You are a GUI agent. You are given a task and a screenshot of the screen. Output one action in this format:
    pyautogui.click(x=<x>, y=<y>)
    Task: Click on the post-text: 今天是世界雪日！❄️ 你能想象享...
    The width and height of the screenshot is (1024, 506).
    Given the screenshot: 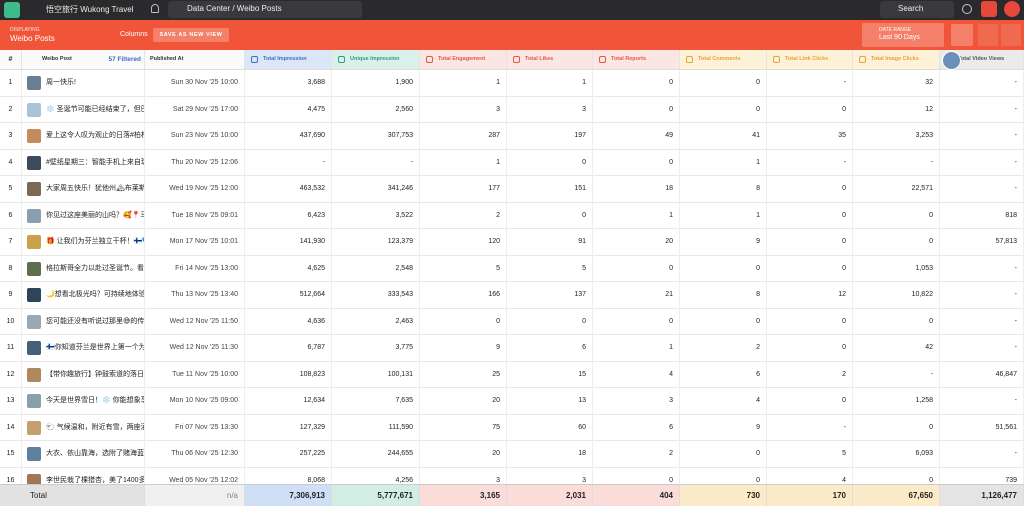 What is the action you would take?
    pyautogui.click(x=72, y=401)
    